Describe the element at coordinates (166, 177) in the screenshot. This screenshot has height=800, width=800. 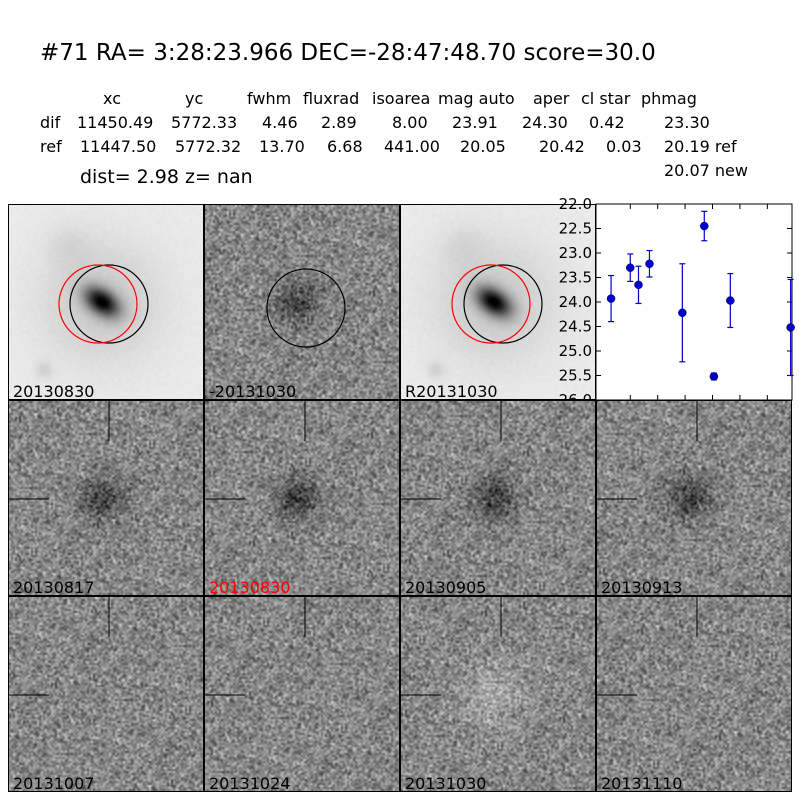
I see `dist-redshift-line: dist= 2.98 z= nan` at that location.